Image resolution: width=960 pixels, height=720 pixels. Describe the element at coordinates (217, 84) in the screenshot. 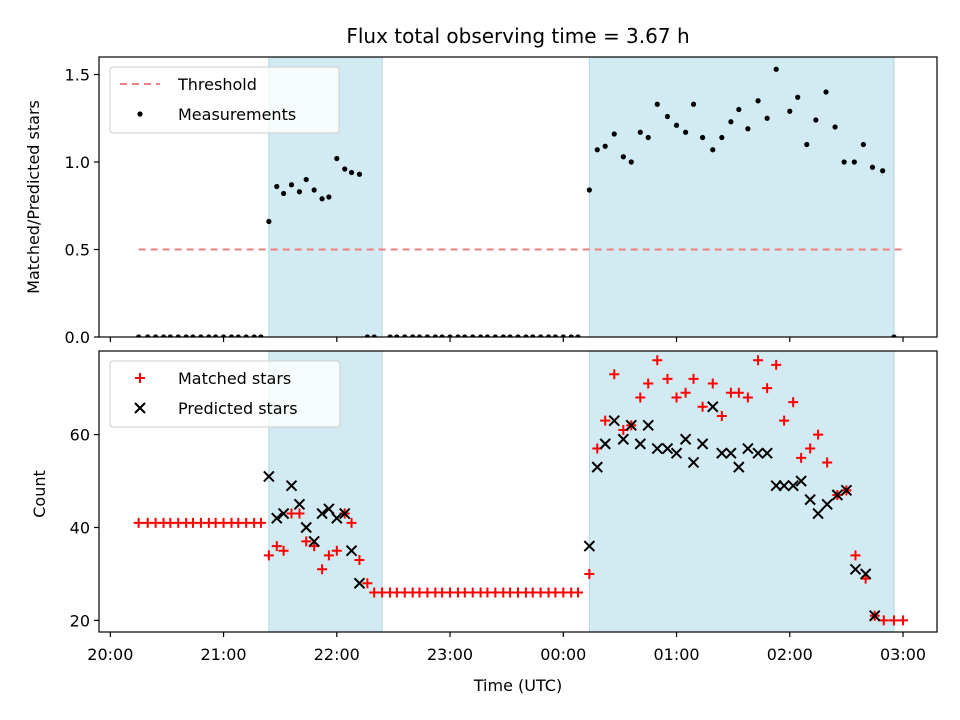

I see `legend-label: Threshold` at that location.